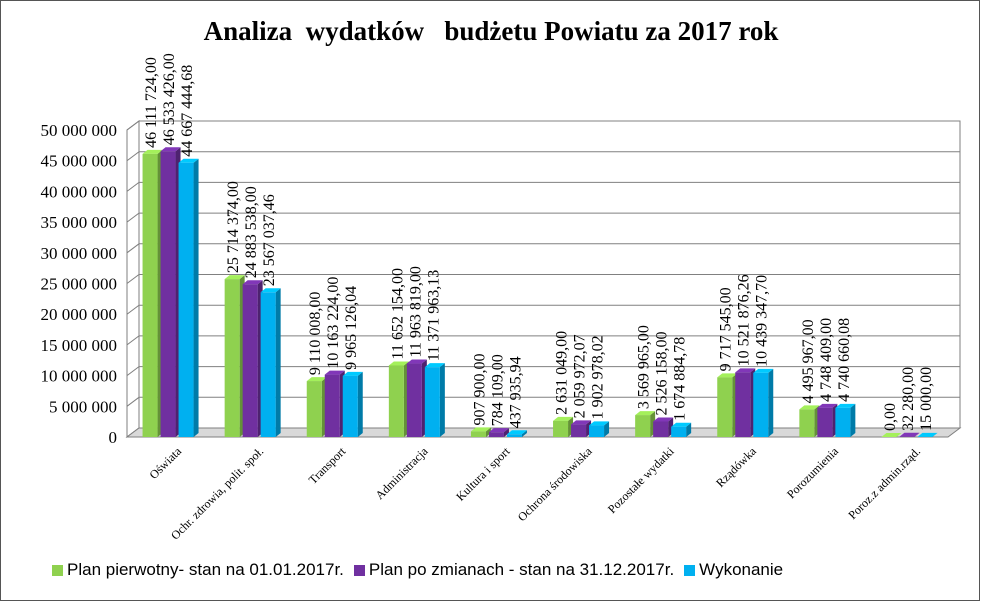  I want to click on y-tick-label: 15 000 000, so click(79, 345).